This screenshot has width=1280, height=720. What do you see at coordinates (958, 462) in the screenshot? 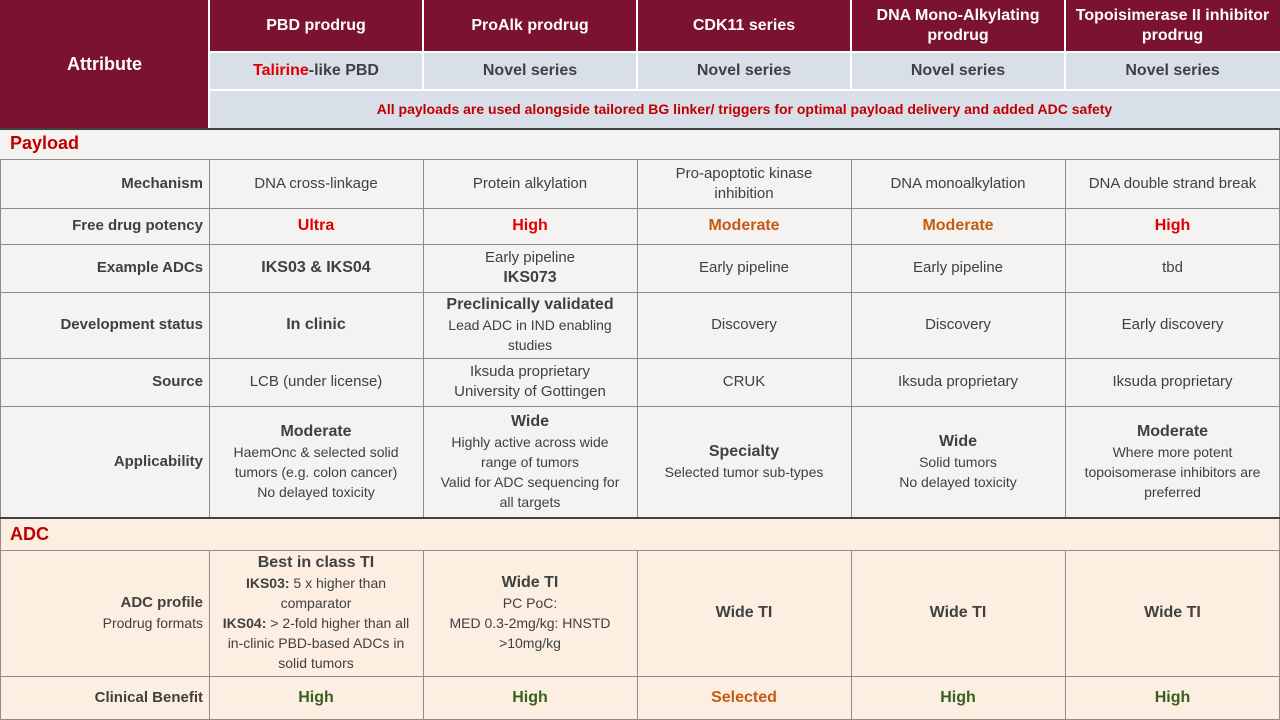
I see `applicability-dna-mono: Wide Solid tumors No delayed toxicity` at bounding box center [958, 462].